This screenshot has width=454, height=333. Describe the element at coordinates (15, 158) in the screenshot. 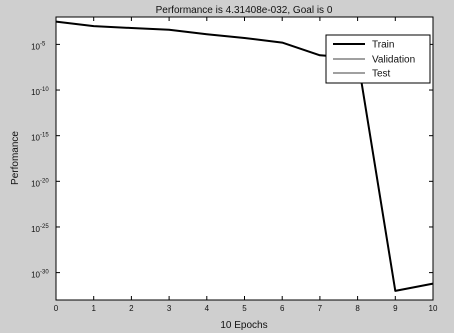

I see `y-axis-label: Perfomance` at that location.